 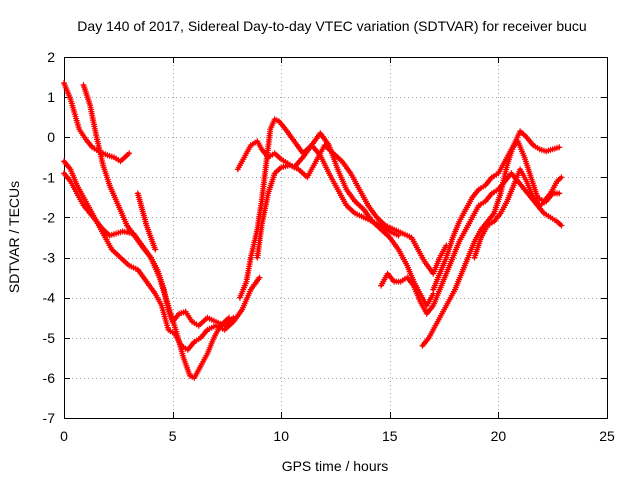 I want to click on y-tick-label: -7, so click(x=49, y=418).